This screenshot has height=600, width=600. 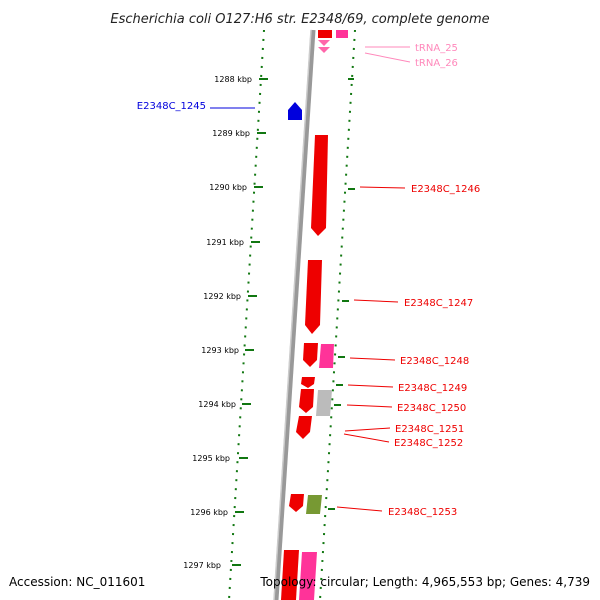 What do you see at coordinates (220, 350) in the screenshot?
I see `tick-label-1293: 1293 kbp` at bounding box center [220, 350].